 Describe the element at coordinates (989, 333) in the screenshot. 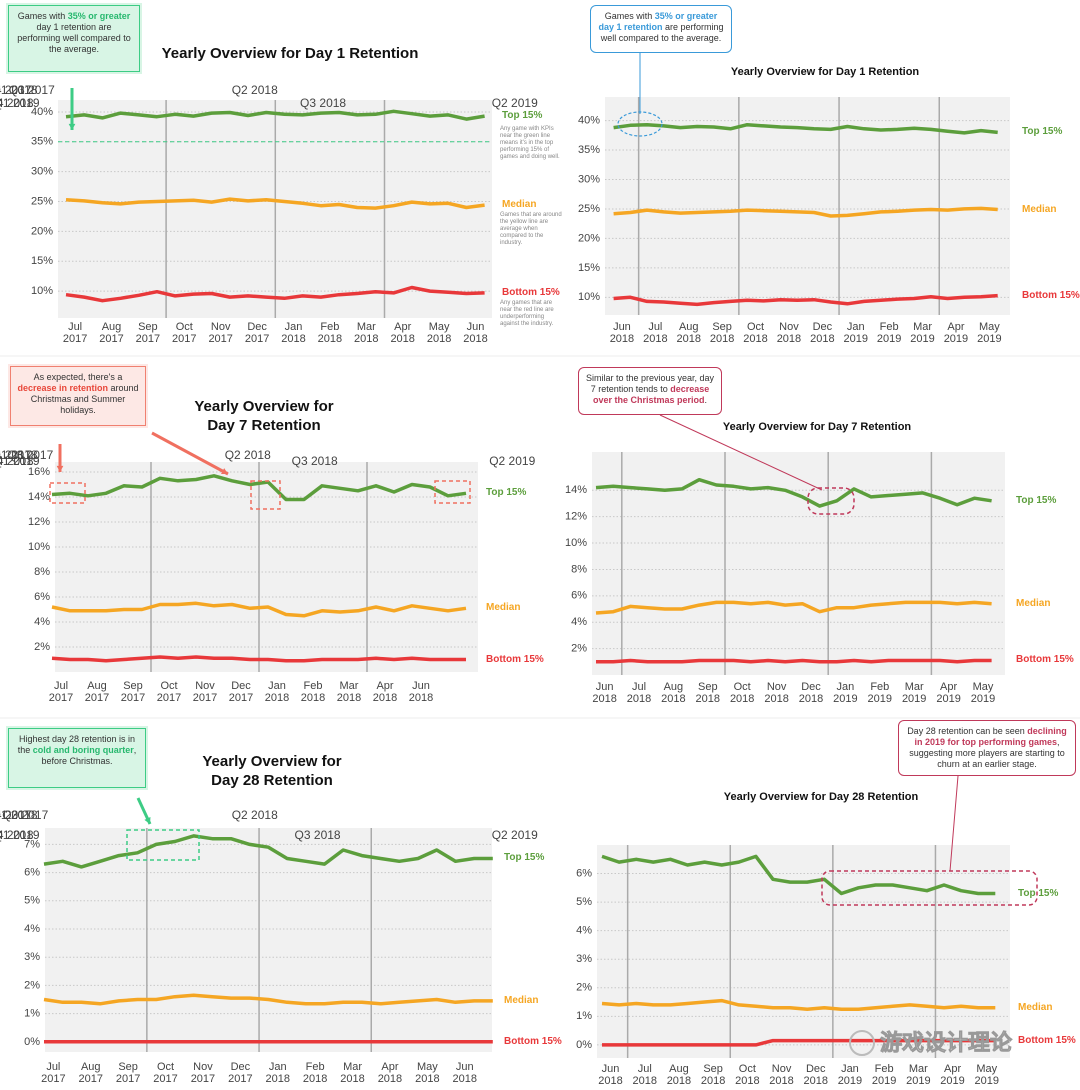

I see `x-tick-label: May 2019` at that location.